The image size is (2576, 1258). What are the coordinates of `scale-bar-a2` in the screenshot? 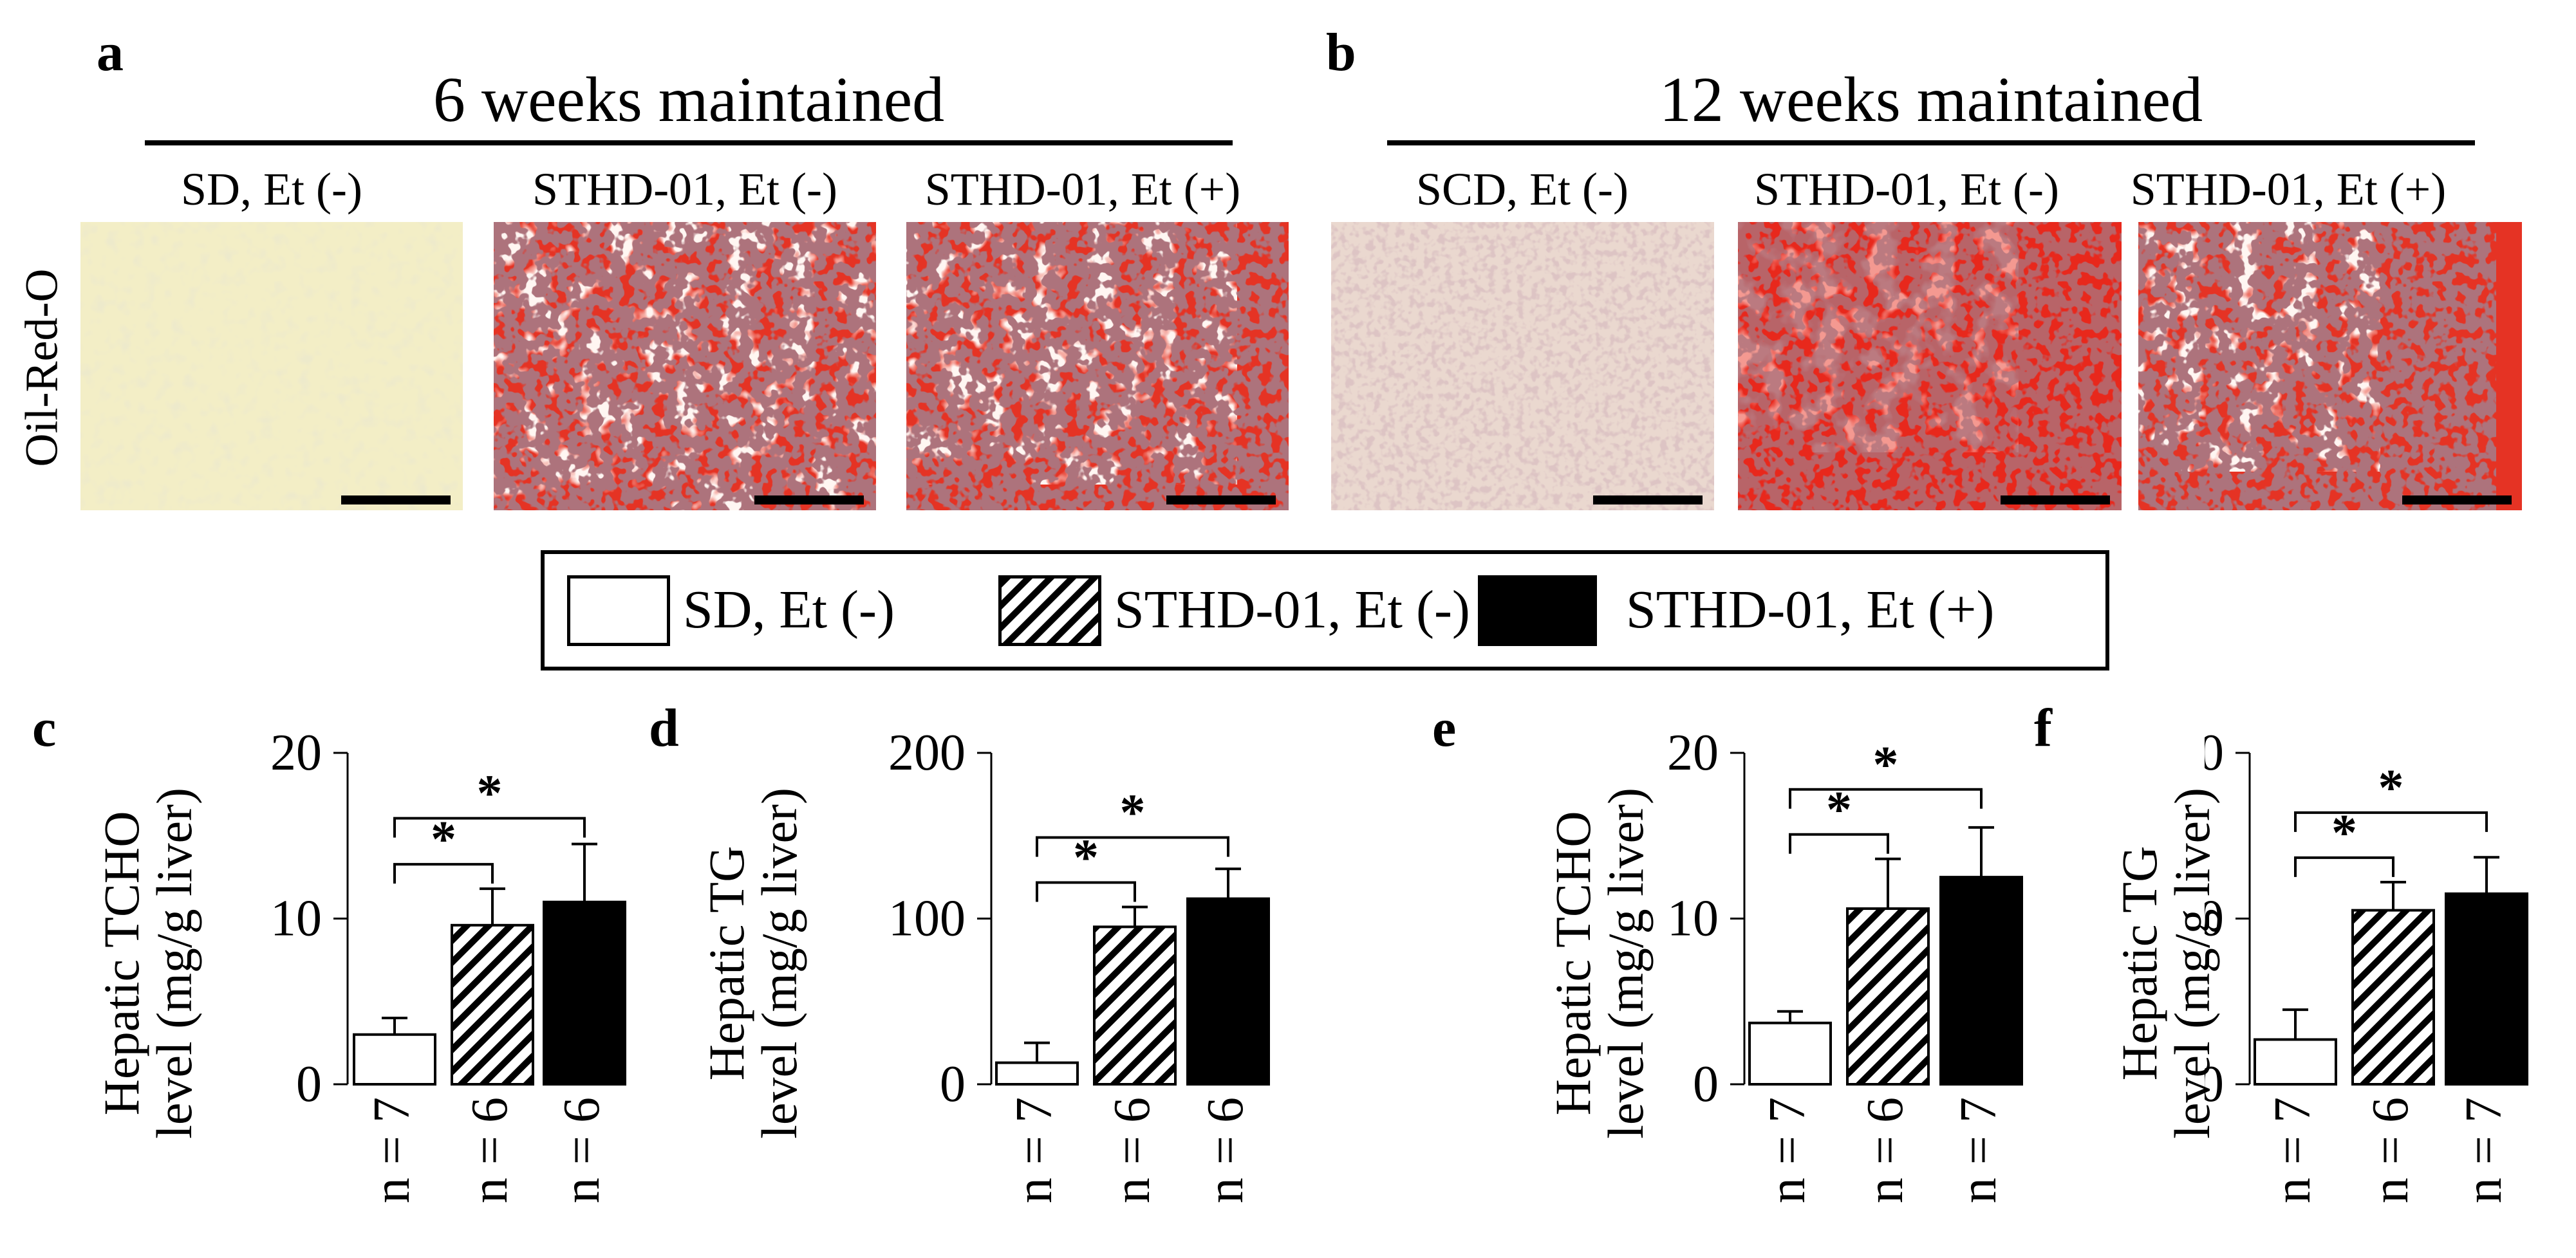 It's located at (809, 499).